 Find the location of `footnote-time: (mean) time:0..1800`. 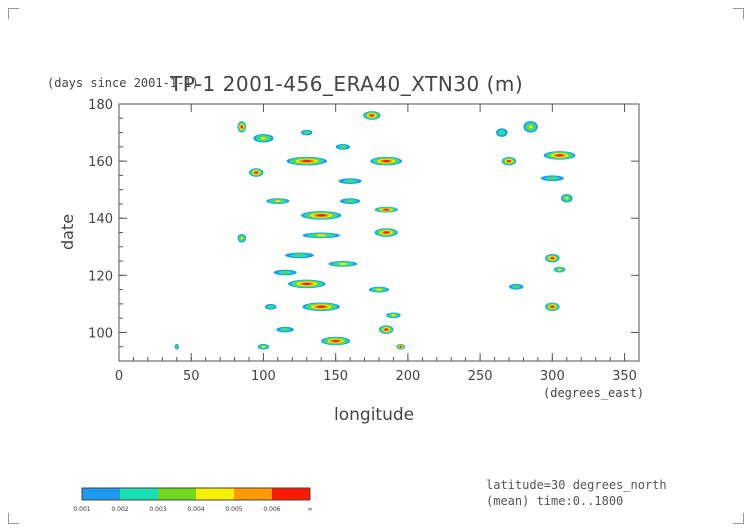

footnote-time: (mean) time:0..1800 is located at coordinates (555, 501).